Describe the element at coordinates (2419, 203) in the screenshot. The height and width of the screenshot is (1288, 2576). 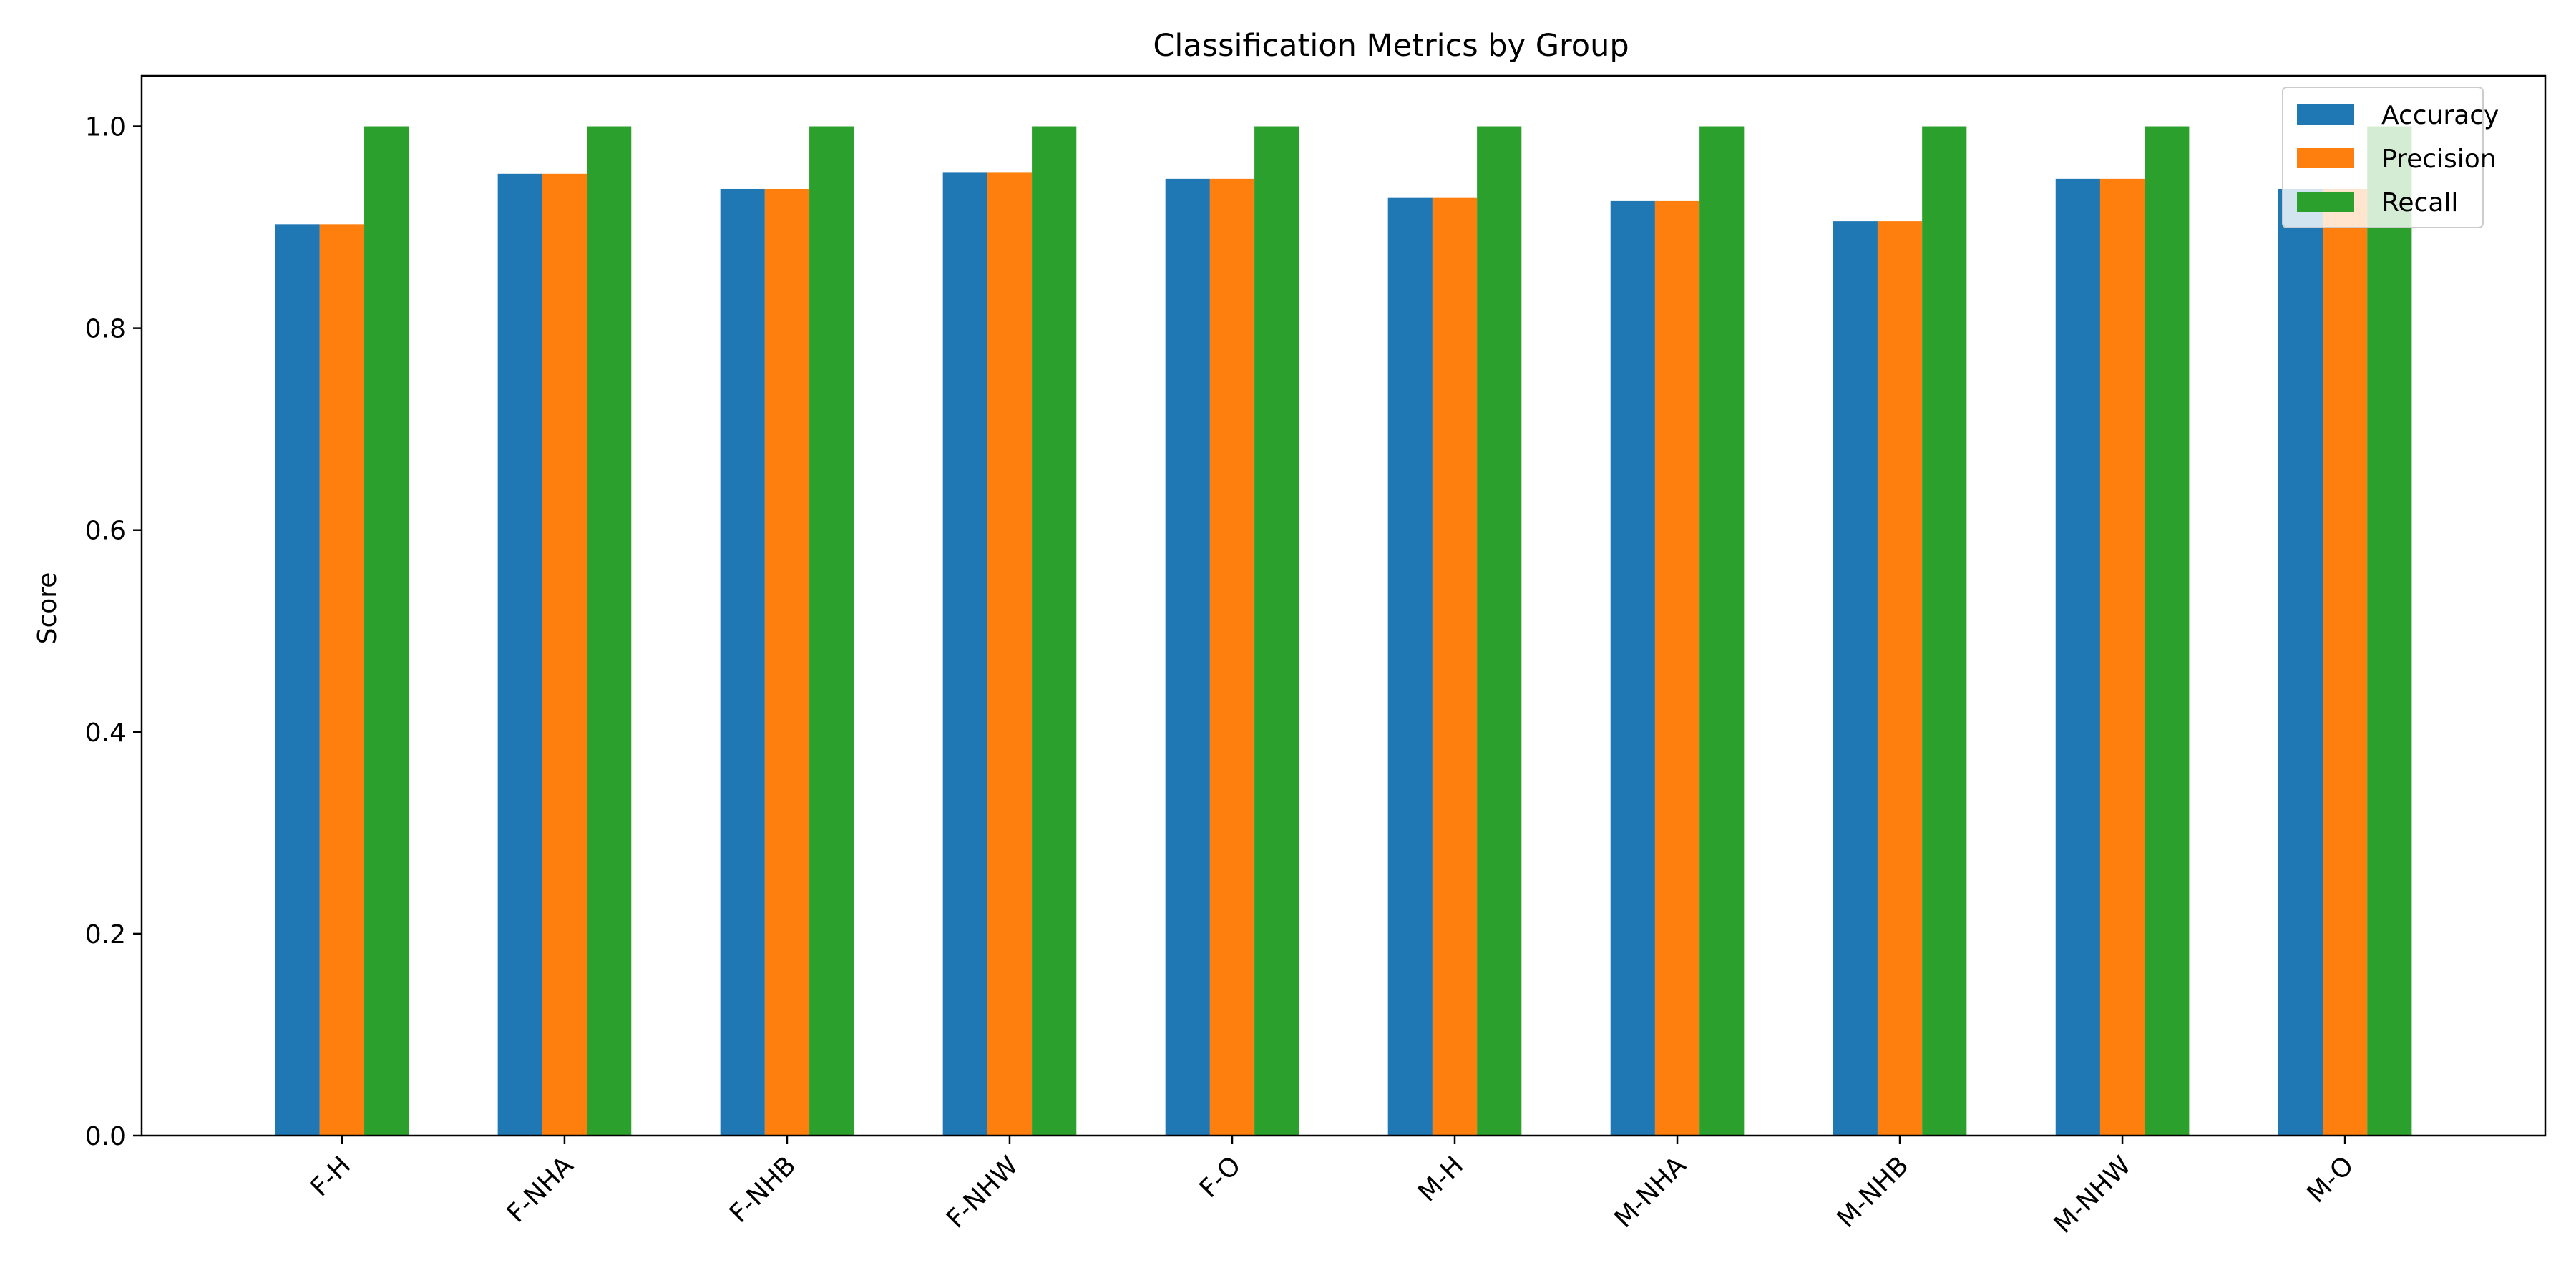
I see `legend-label-recall: Recall` at that location.